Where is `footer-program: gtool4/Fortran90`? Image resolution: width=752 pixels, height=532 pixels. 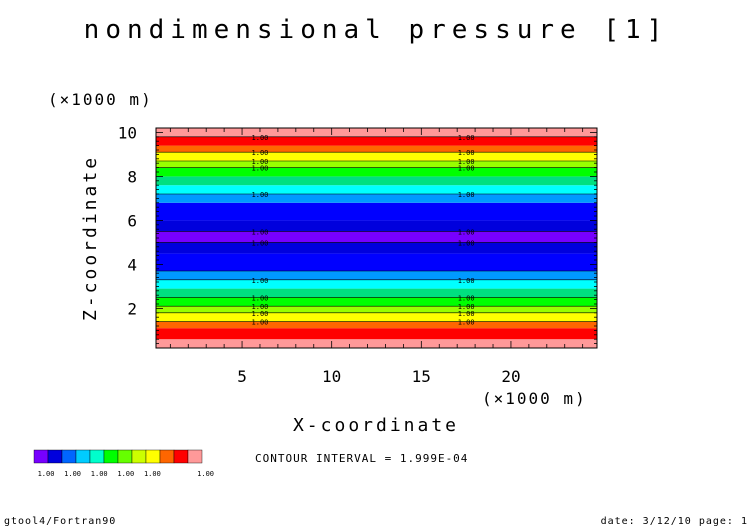
footer-program: gtool4/Fortran90 is located at coordinates (60, 521).